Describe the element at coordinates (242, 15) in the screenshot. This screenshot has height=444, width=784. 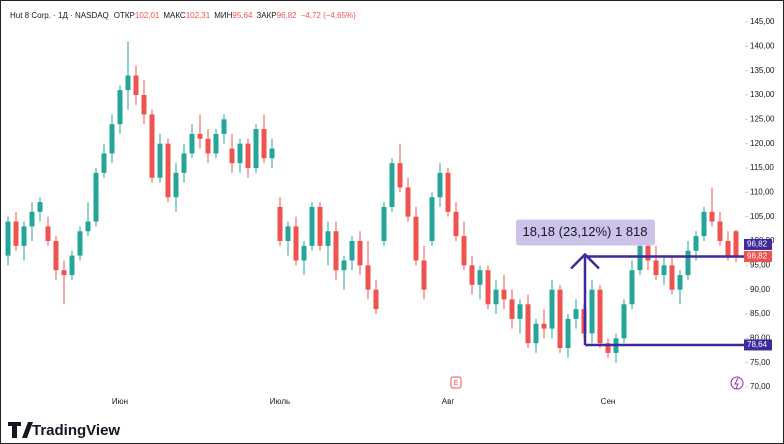
I see `ohlc-value: 95,64` at that location.